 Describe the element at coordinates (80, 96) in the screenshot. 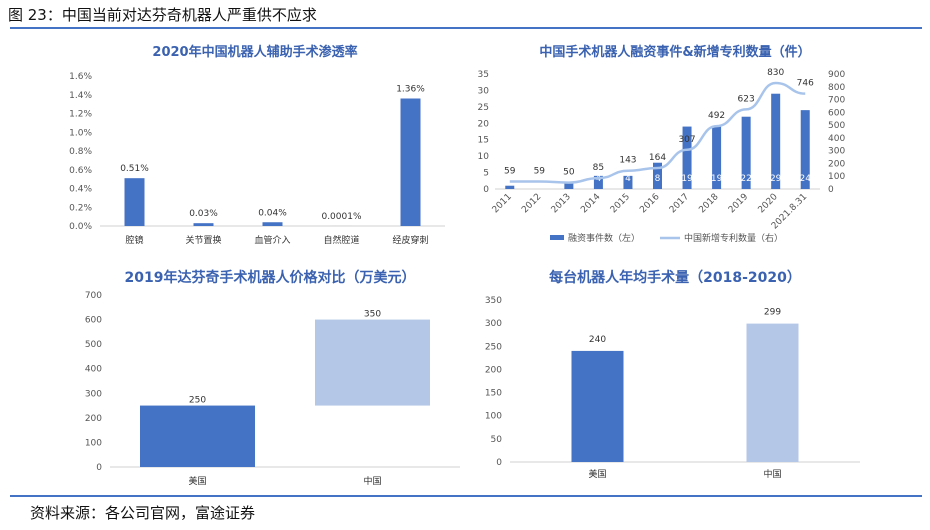

I see `y-tick-label: 1.4%` at that location.